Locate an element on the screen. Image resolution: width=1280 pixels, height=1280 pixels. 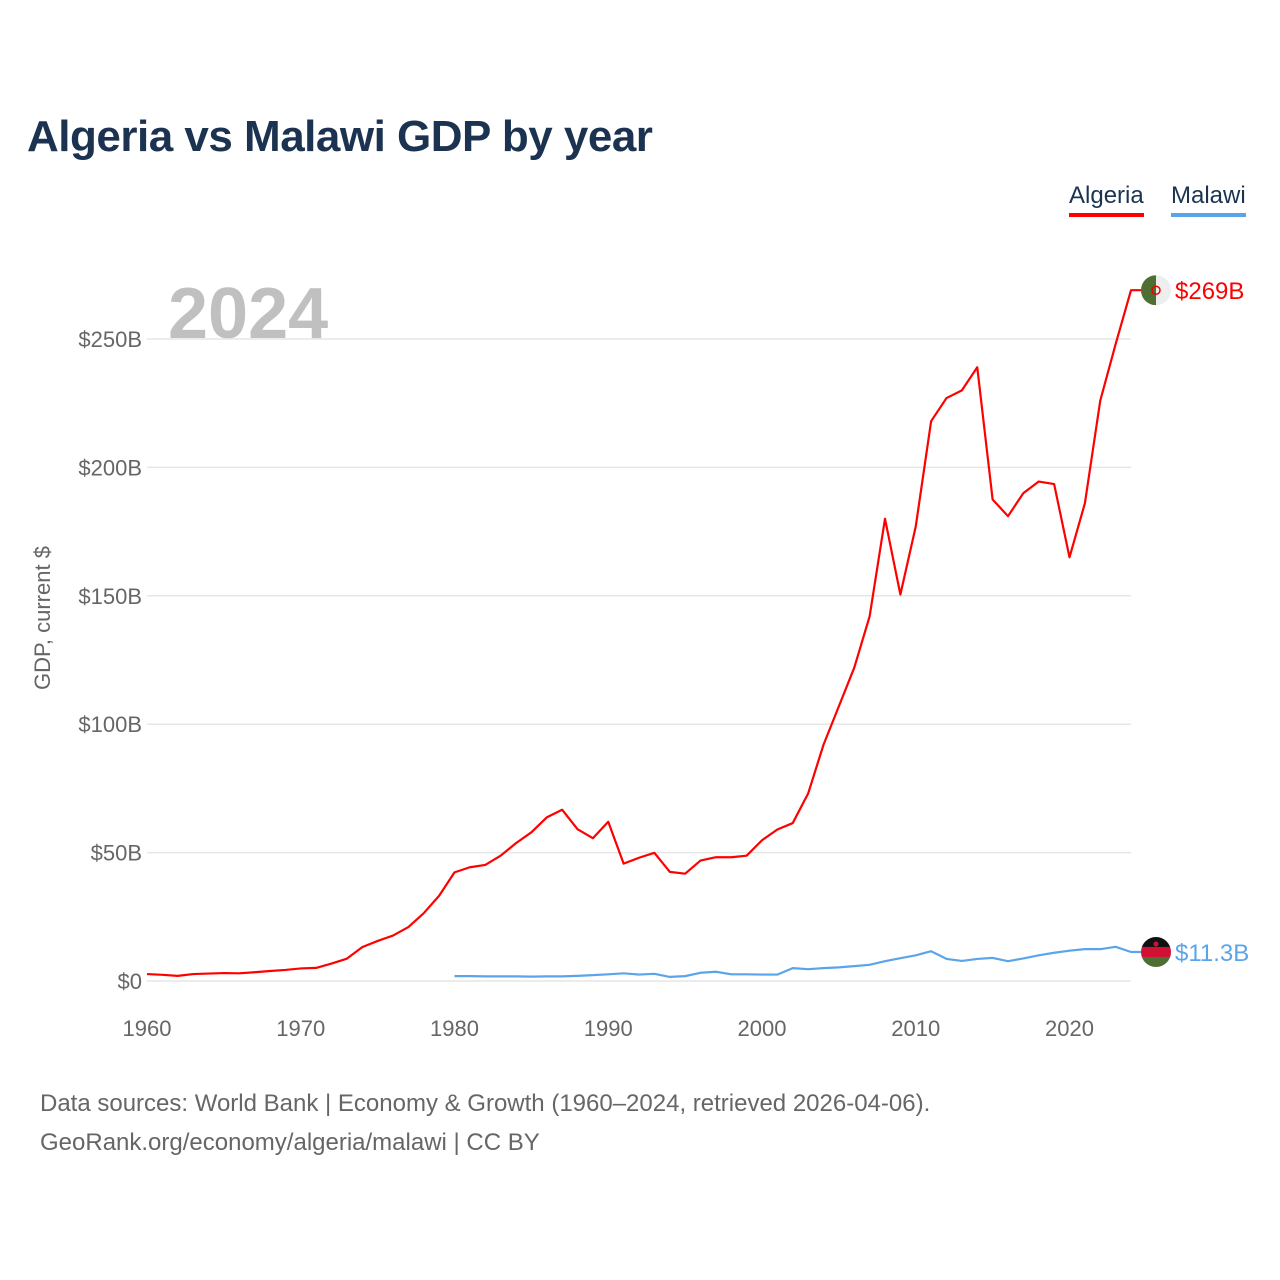
y-tick-label: $0 is located at coordinates (130, 981).